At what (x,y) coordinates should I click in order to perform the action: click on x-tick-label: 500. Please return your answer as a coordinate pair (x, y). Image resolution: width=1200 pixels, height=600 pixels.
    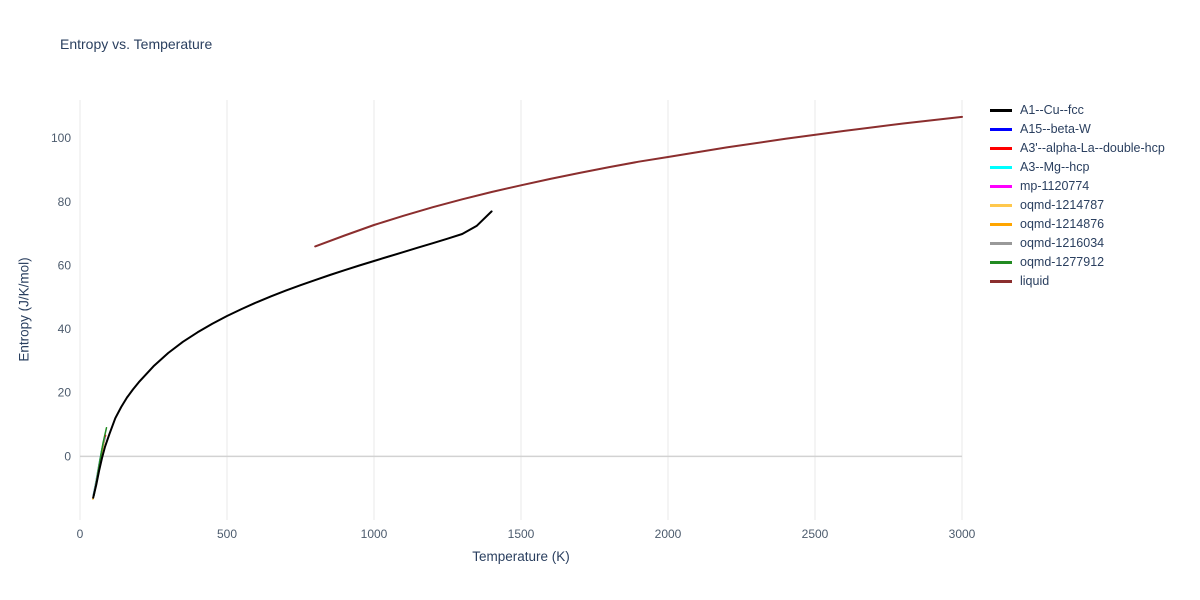
    Looking at the image, I should click on (227, 534).